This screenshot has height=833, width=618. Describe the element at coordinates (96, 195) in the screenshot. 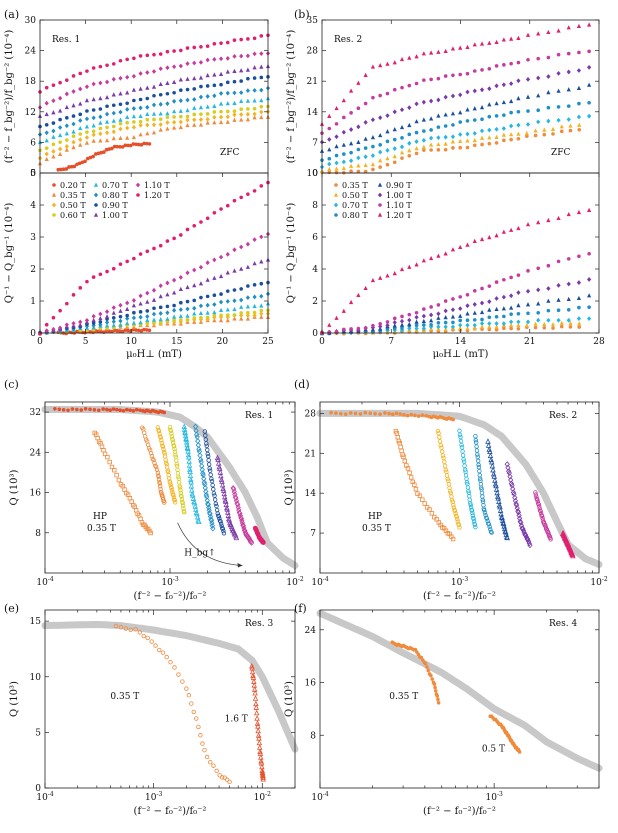

I see `legend-marker` at that location.